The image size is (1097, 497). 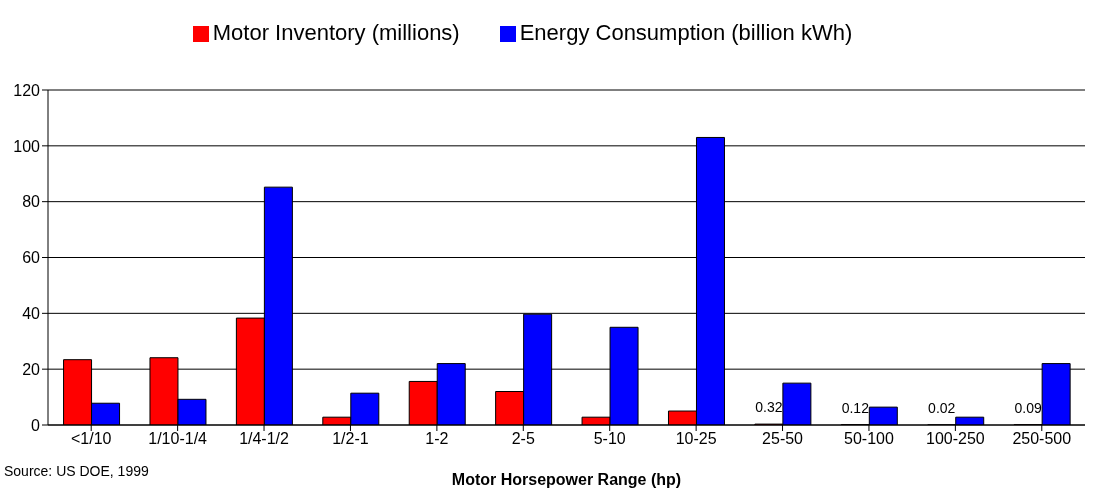 What do you see at coordinates (350, 439) in the screenshot?
I see `x-tick-label: 1/2-1` at bounding box center [350, 439].